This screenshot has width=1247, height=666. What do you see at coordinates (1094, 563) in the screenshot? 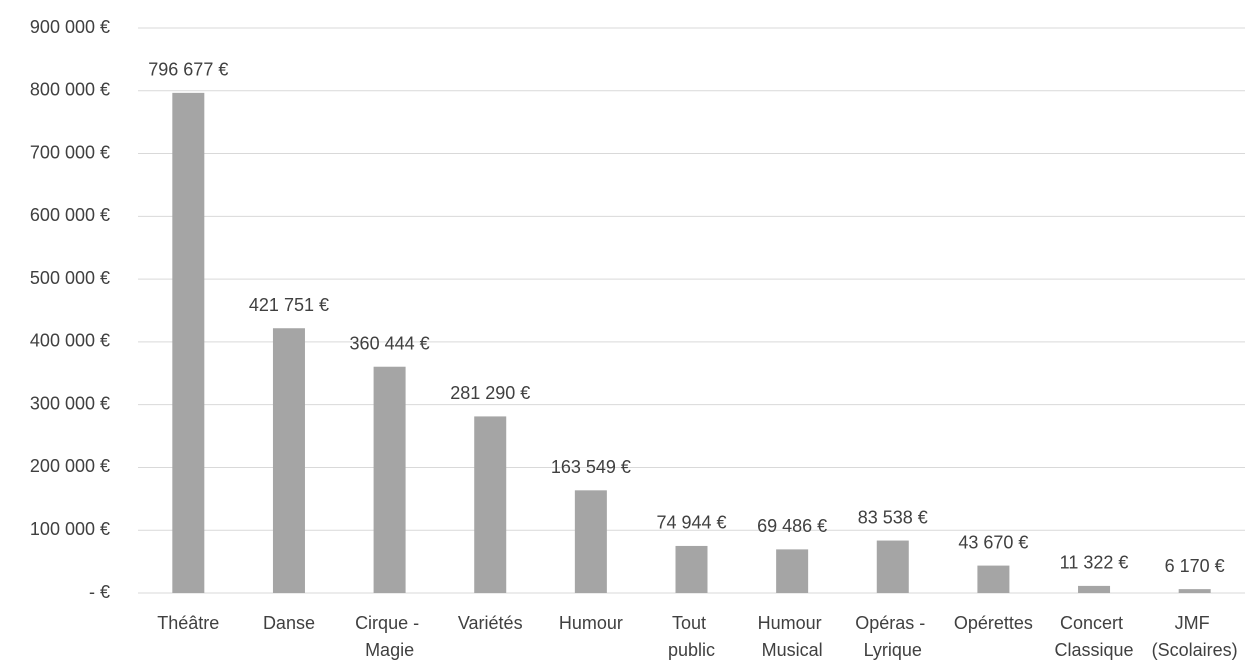
I see `data-label: 11 322 €` at bounding box center [1094, 563].